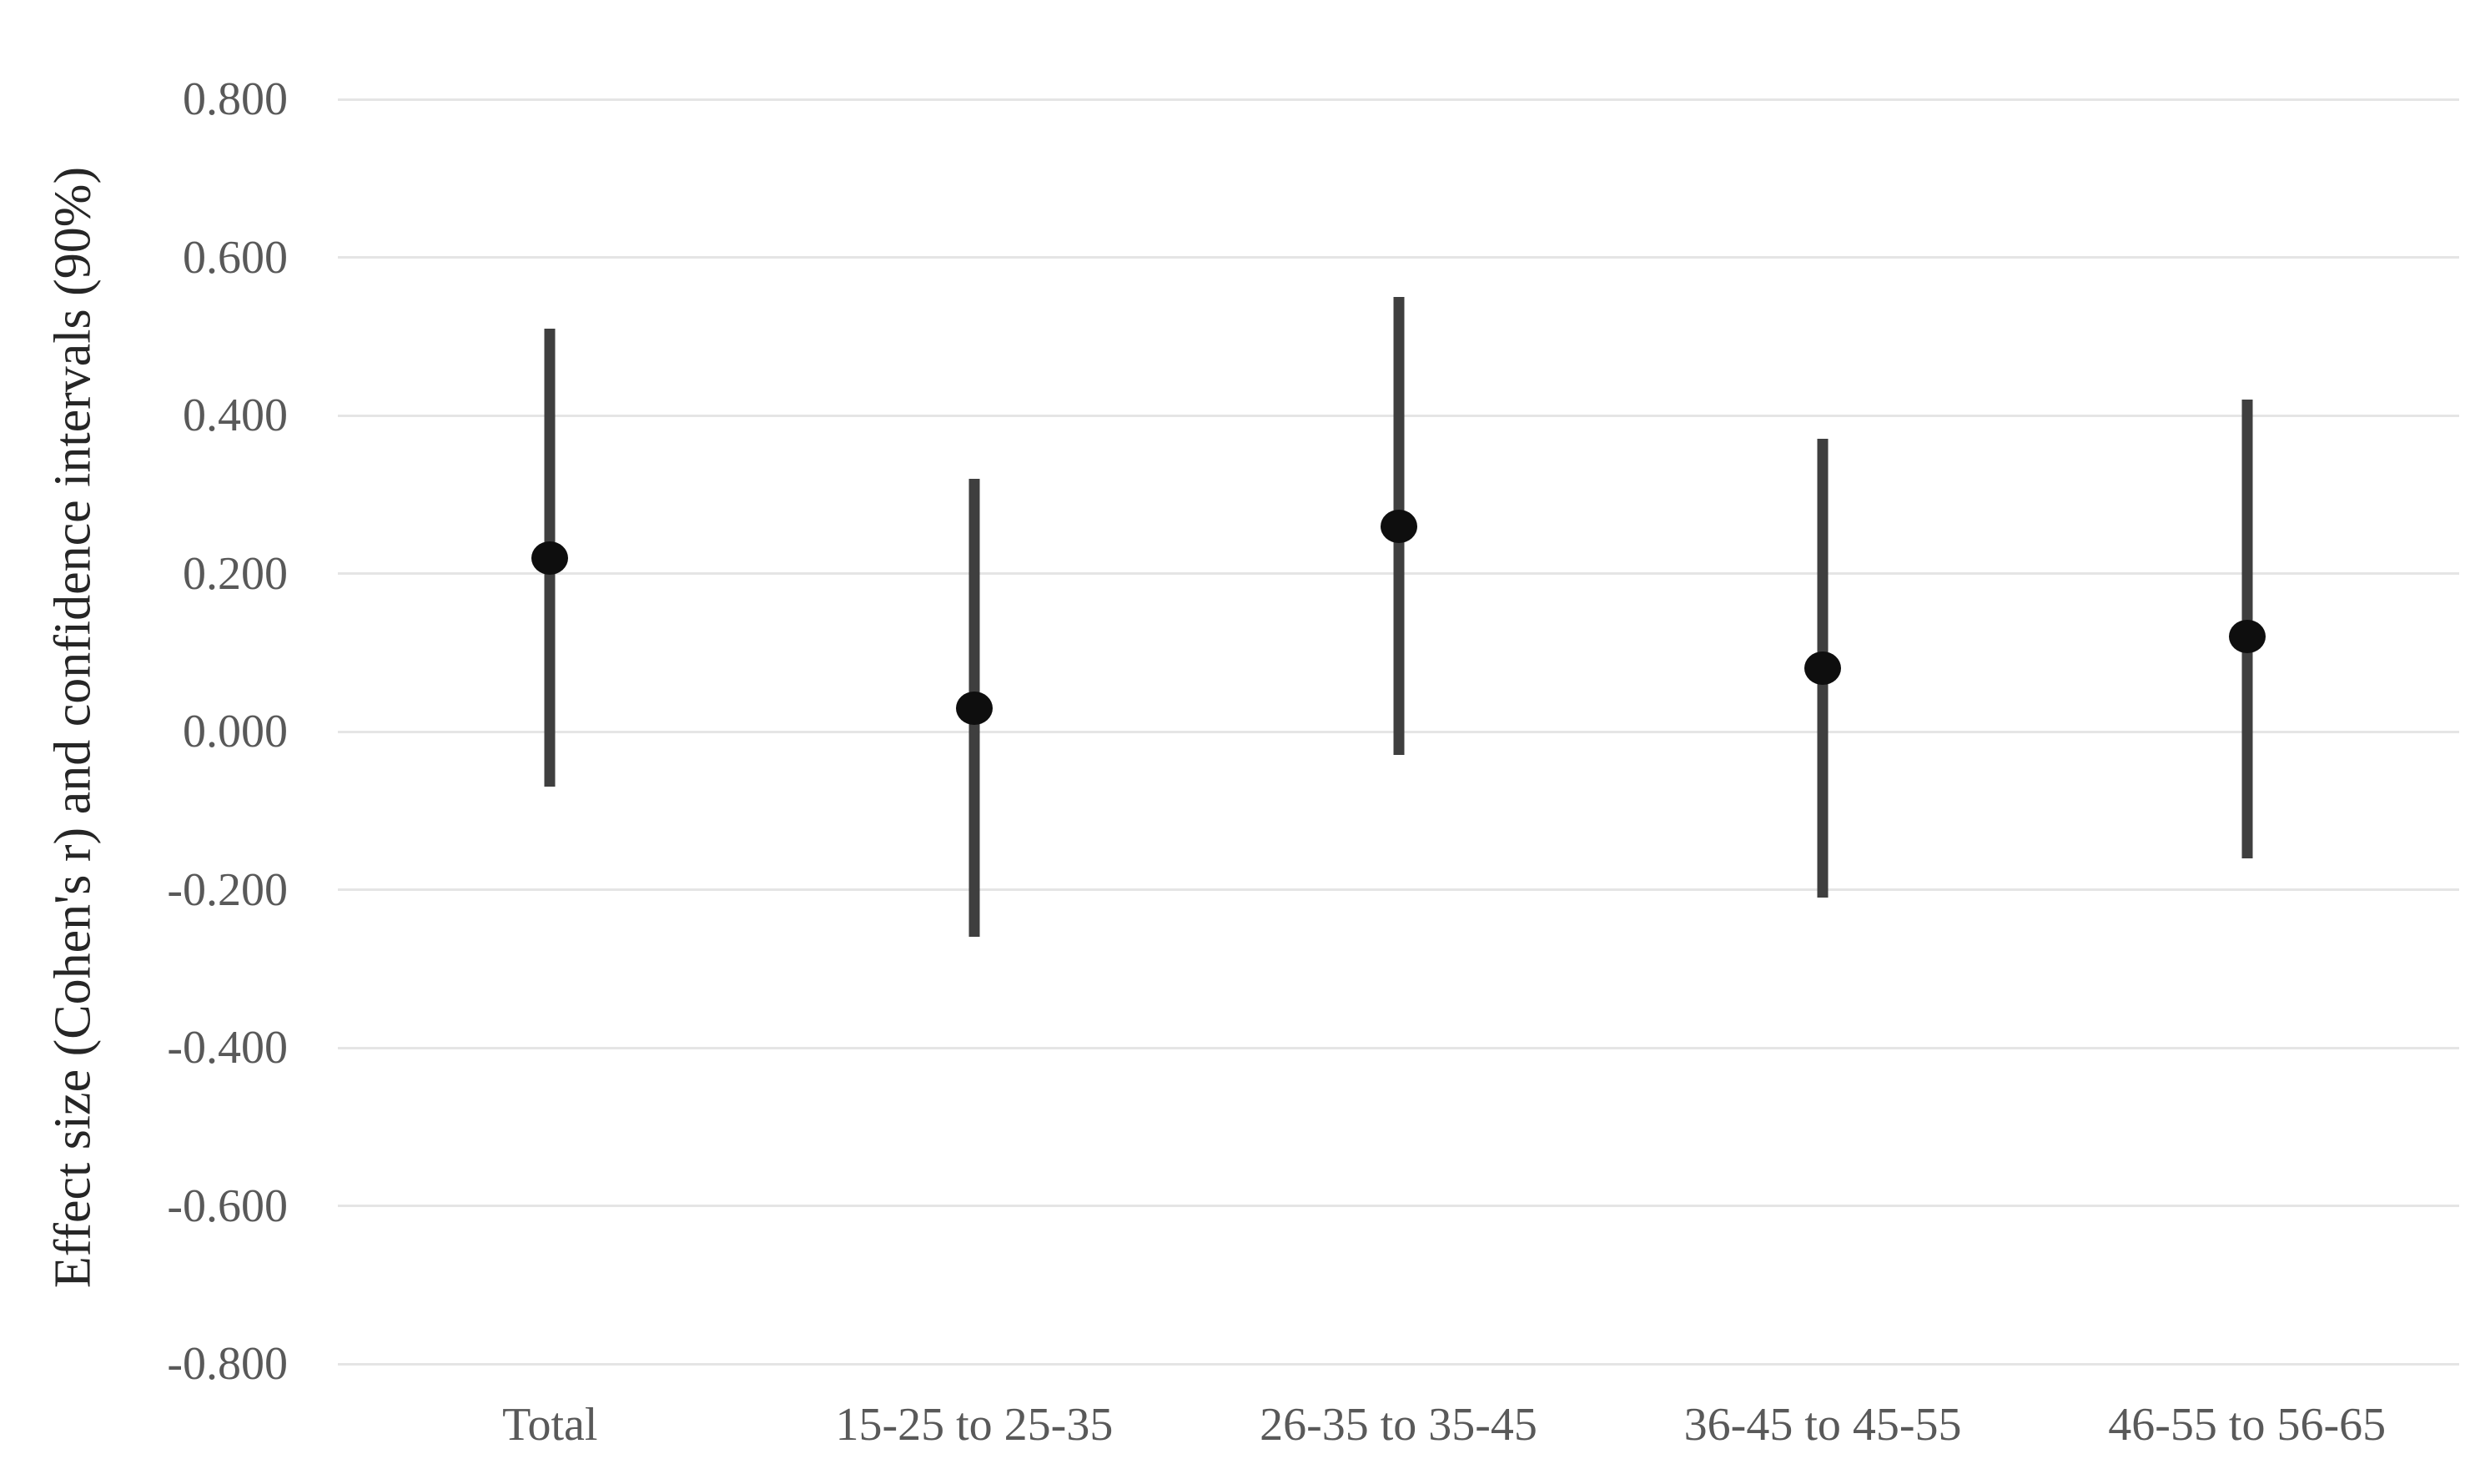  Describe the element at coordinates (227, 1364) in the screenshot. I see `y-tick-label: -0.800` at that location.